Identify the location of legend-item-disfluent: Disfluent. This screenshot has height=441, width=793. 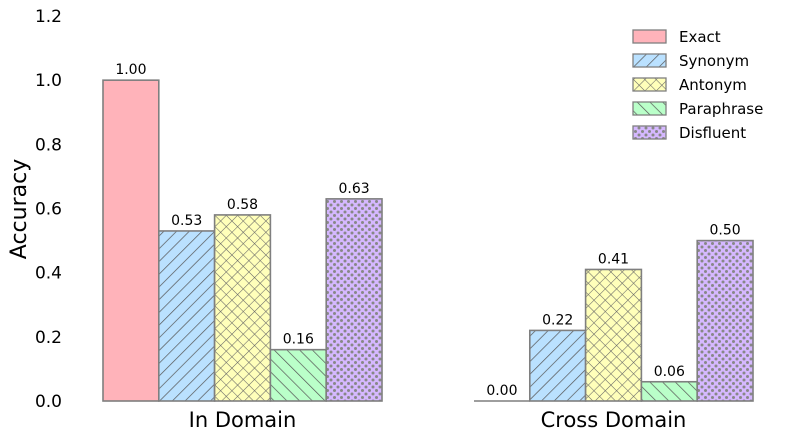
(689, 133).